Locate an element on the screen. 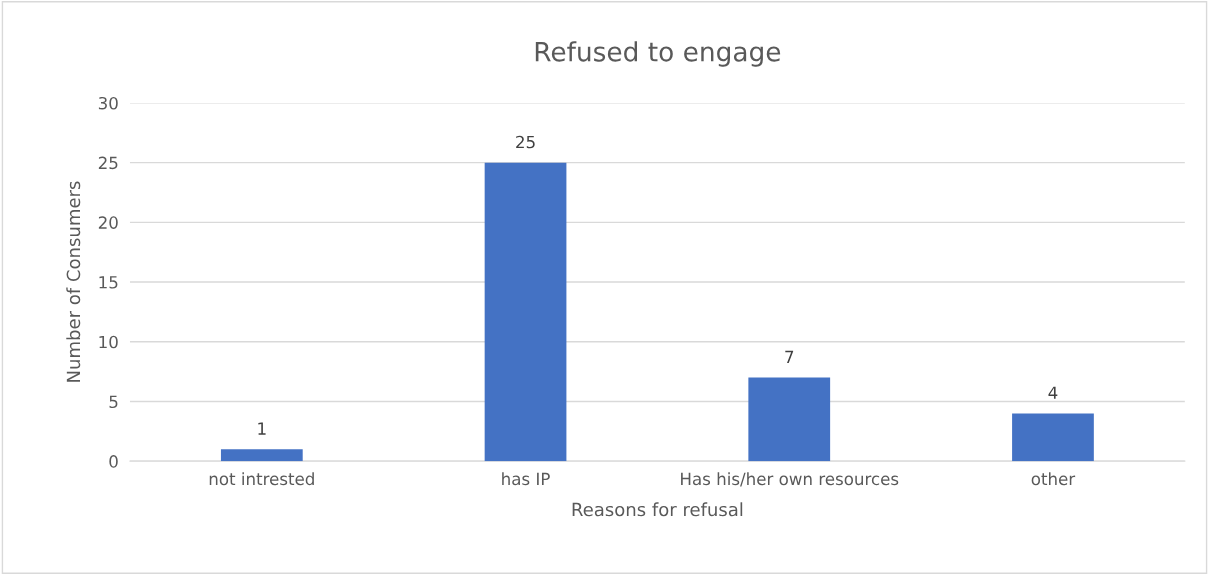  y-tick-label: 15 is located at coordinates (108, 282).